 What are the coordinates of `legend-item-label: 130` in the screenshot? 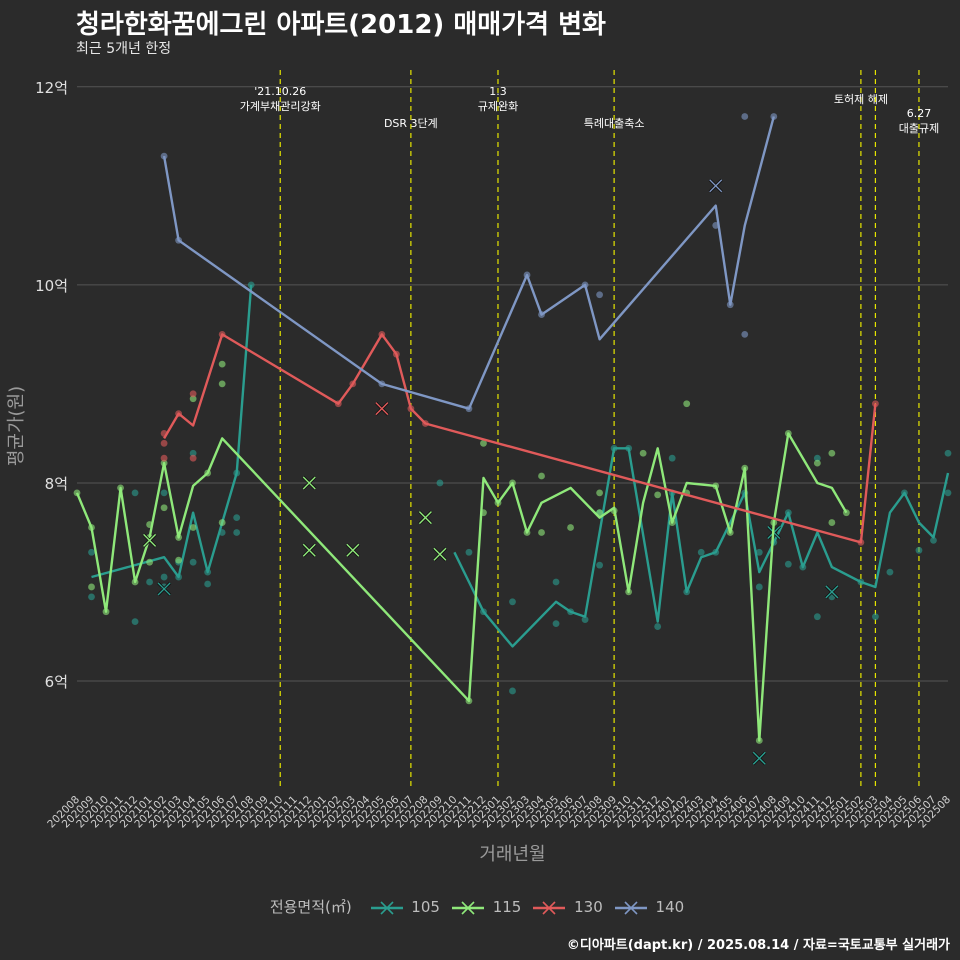 It's located at (588, 907).